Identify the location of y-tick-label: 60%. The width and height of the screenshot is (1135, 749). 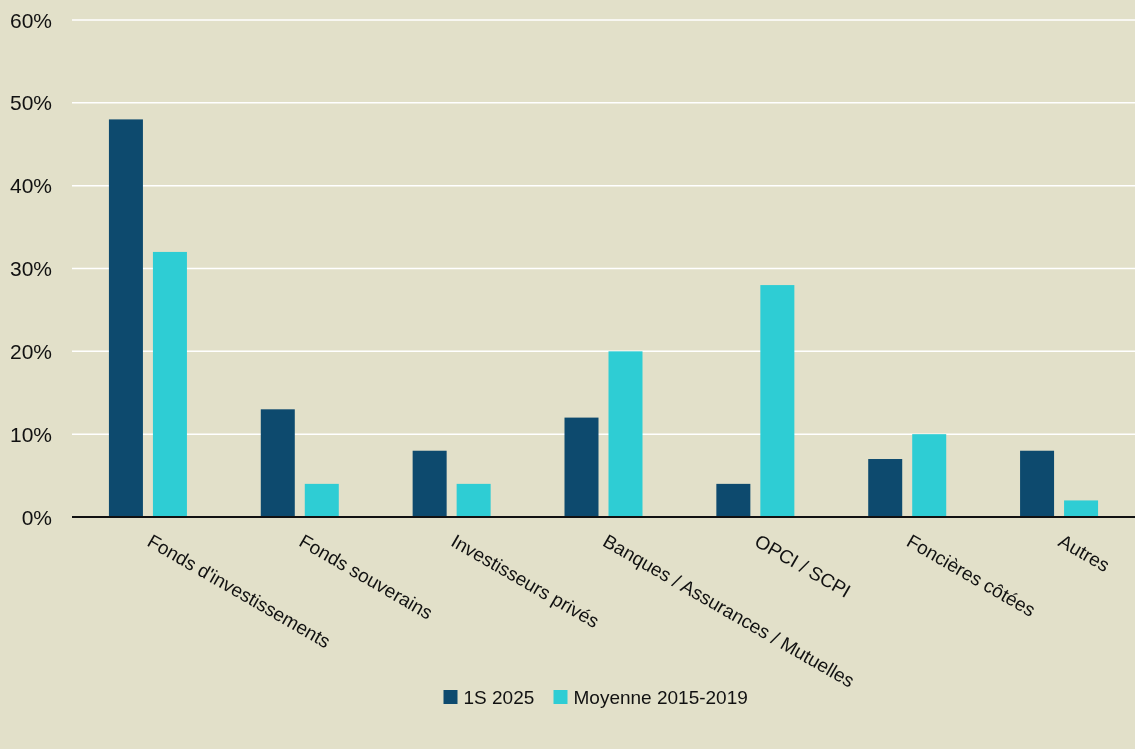
(30, 20).